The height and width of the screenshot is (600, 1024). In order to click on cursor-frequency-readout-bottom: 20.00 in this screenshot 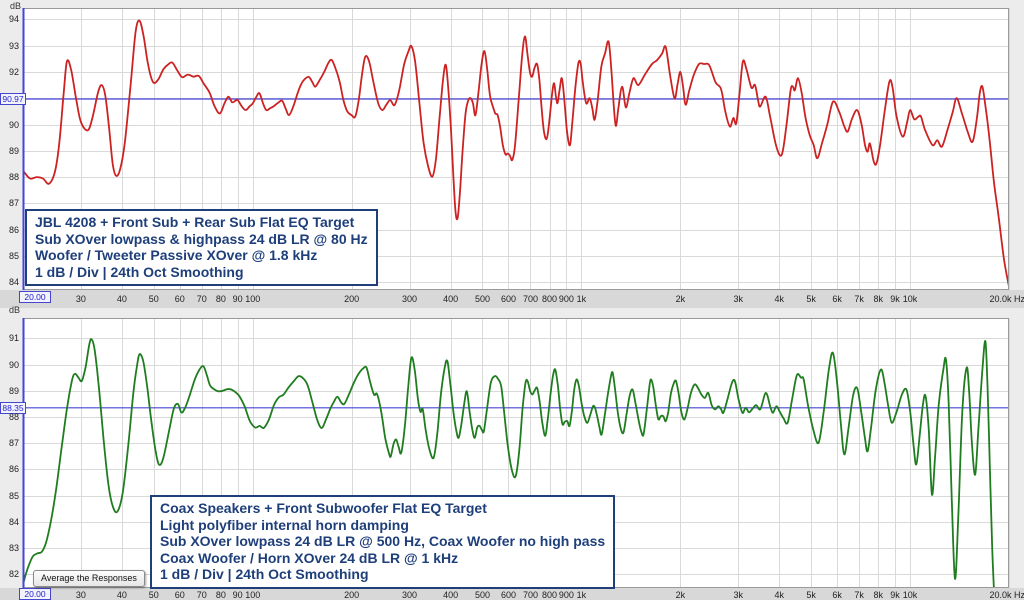, I will do `click(35, 594)`.